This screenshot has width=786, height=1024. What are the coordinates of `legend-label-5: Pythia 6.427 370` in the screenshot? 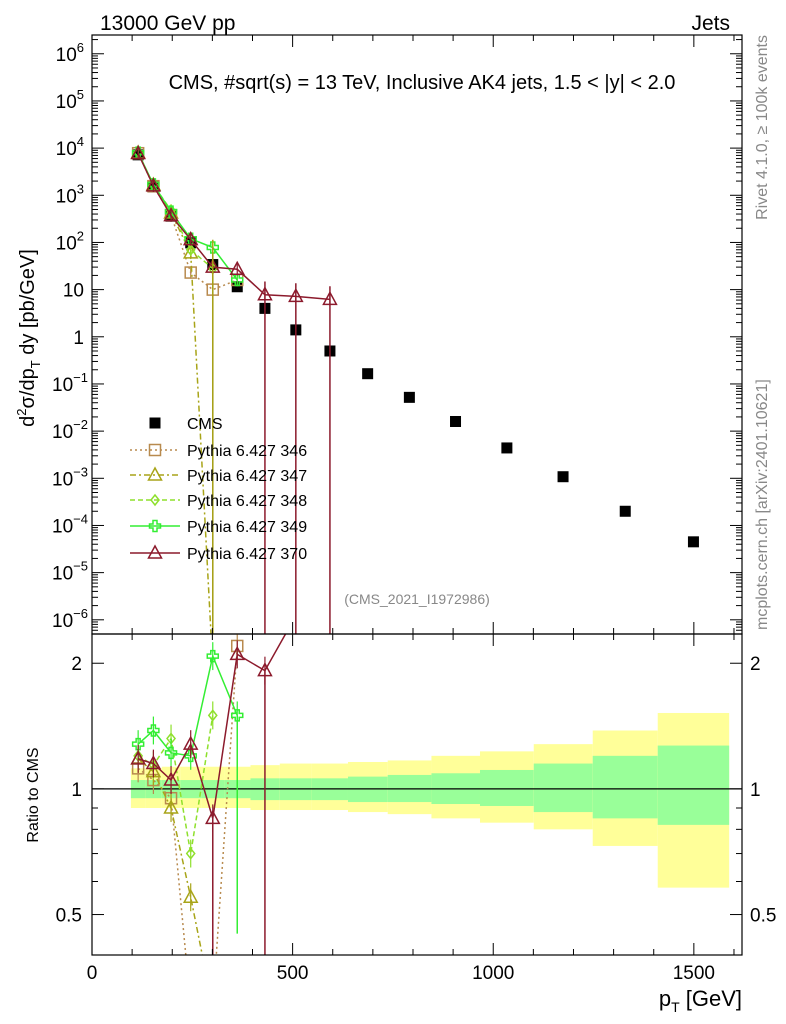 It's located at (247, 554).